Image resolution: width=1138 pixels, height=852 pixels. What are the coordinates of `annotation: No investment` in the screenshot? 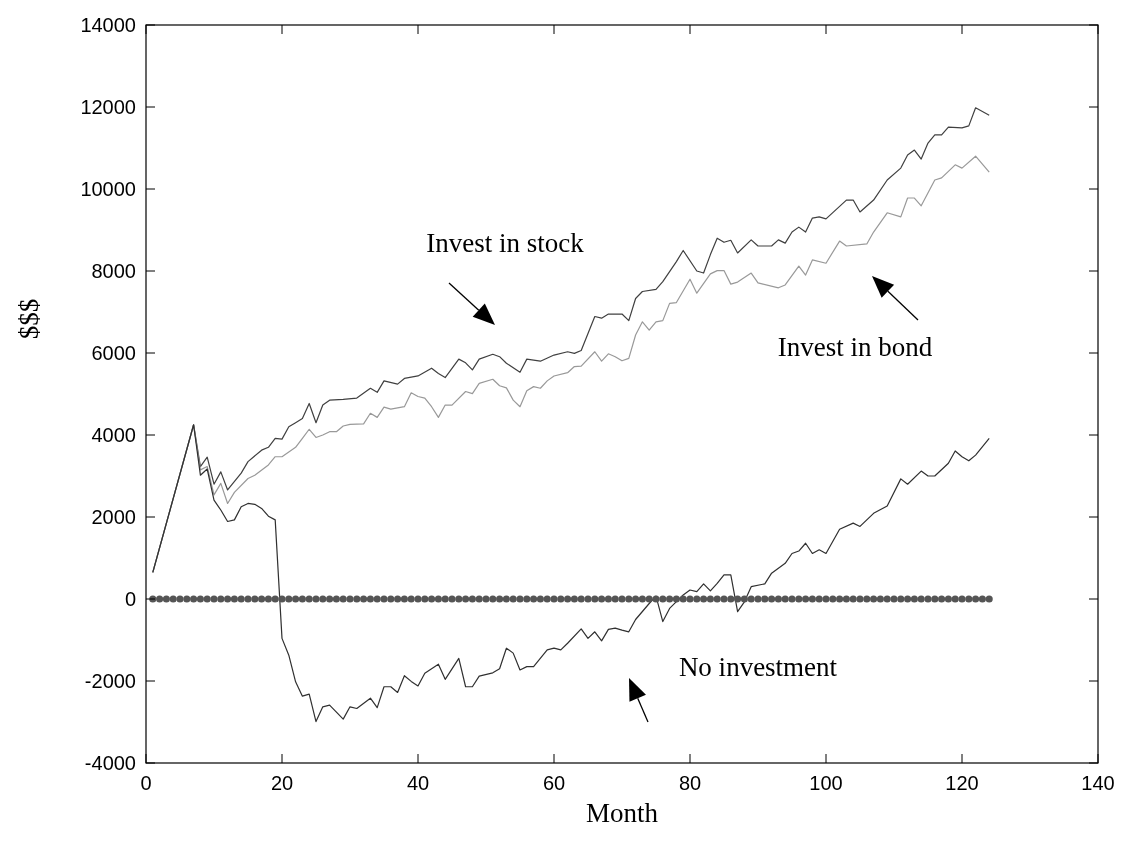 It's located at (758, 667).